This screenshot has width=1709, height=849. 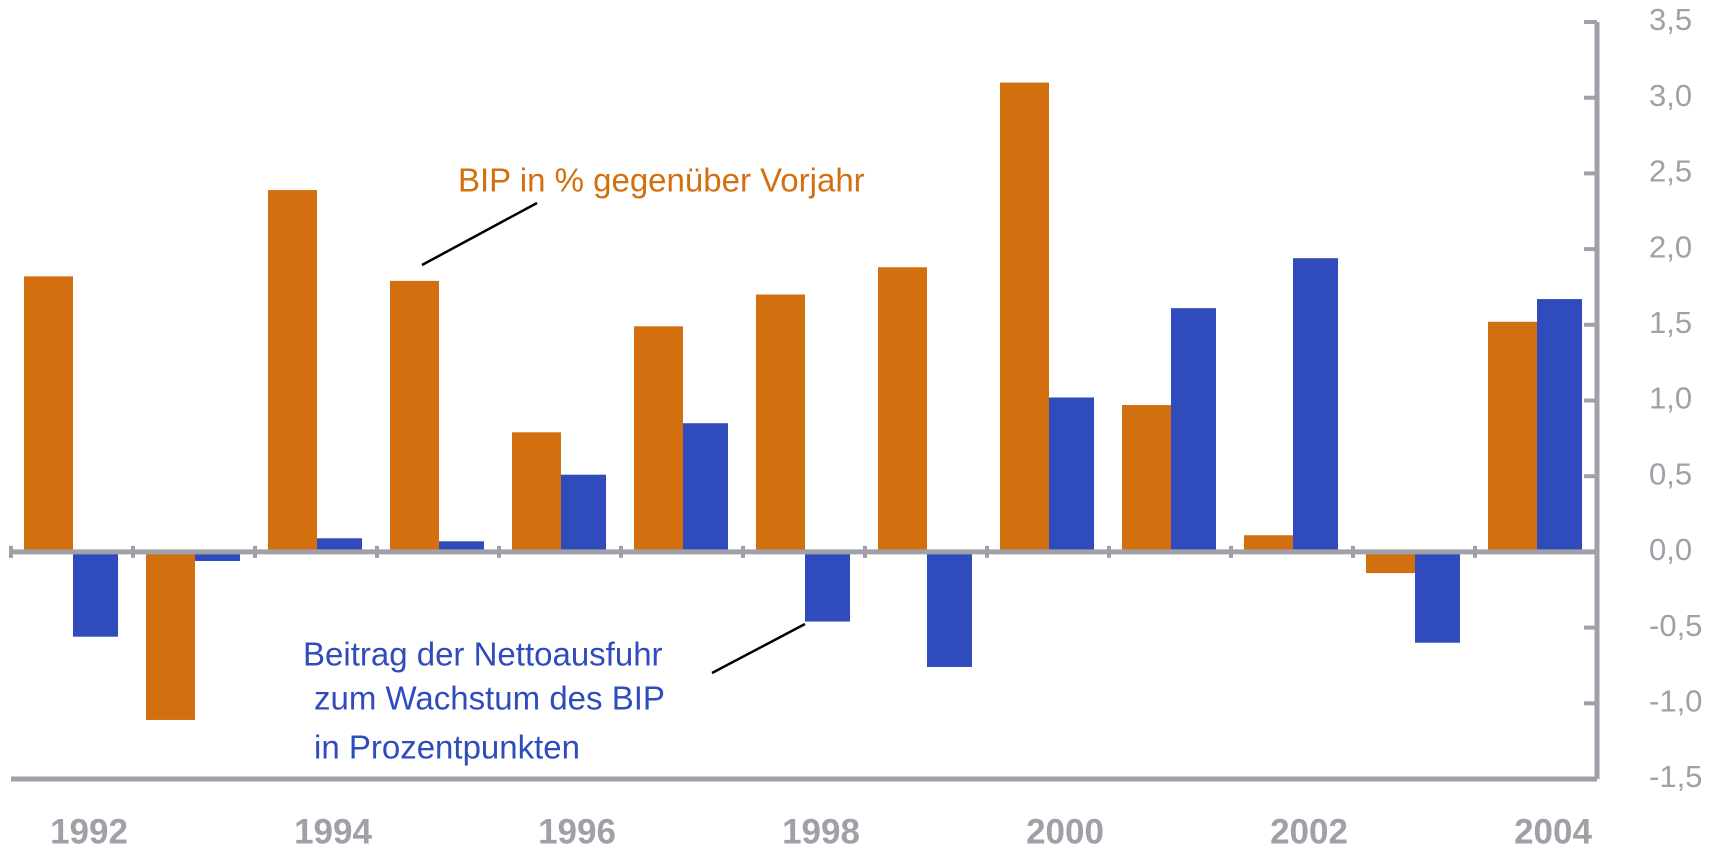 What do you see at coordinates (333, 830) in the screenshot?
I see `x-tick-label: 1994` at bounding box center [333, 830].